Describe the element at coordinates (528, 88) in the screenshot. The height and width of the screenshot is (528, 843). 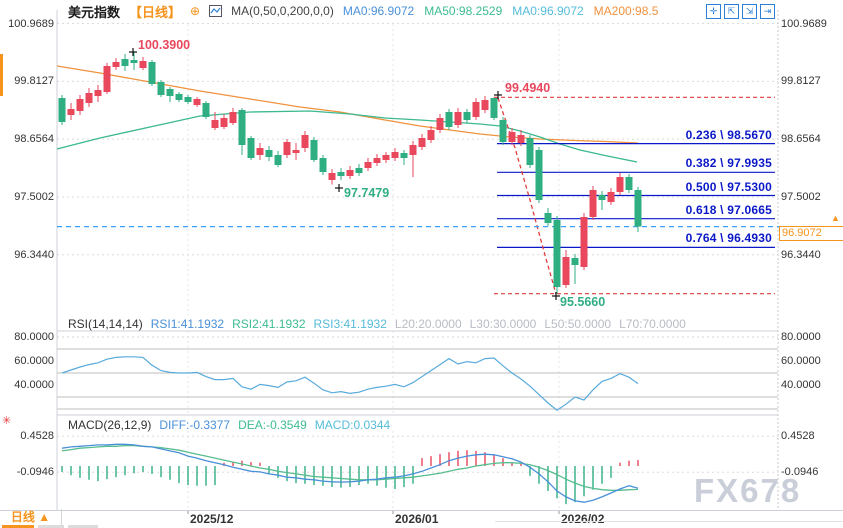
I see `annotation-swing_high: 99.4940` at that location.